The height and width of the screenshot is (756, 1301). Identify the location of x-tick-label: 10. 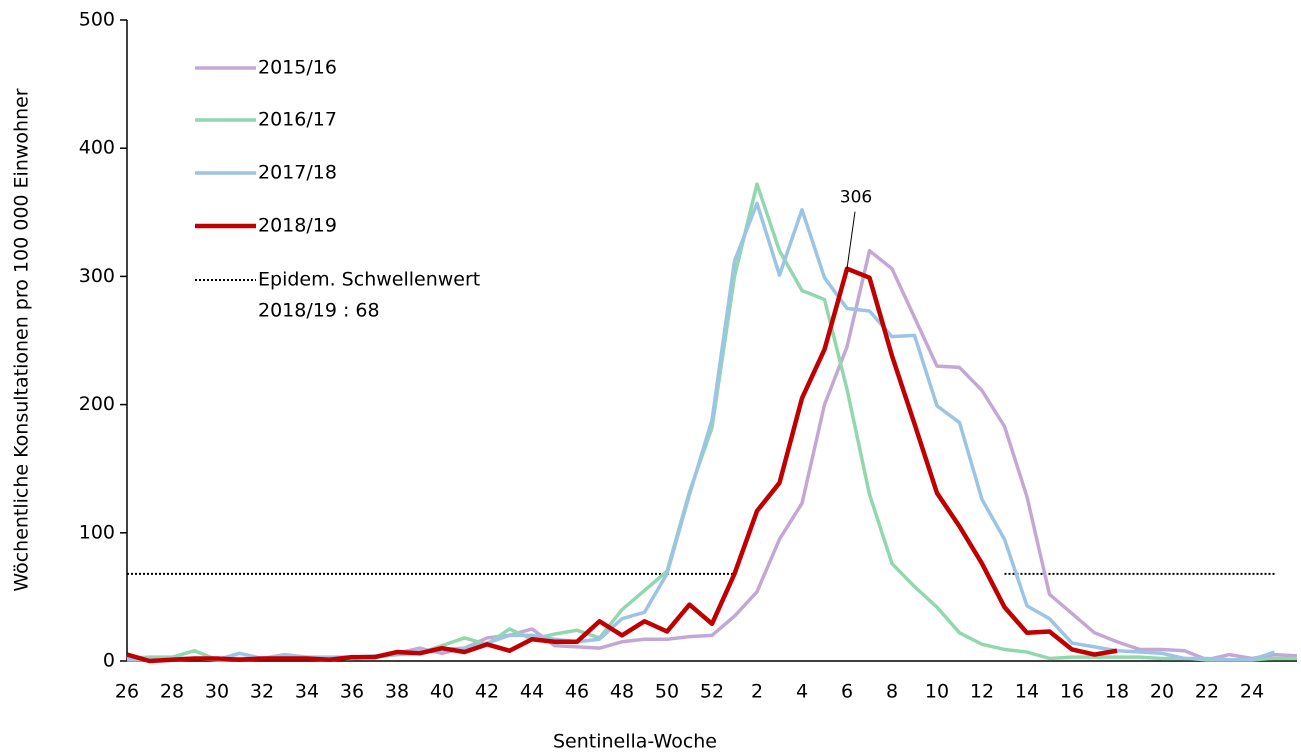
(937, 692).